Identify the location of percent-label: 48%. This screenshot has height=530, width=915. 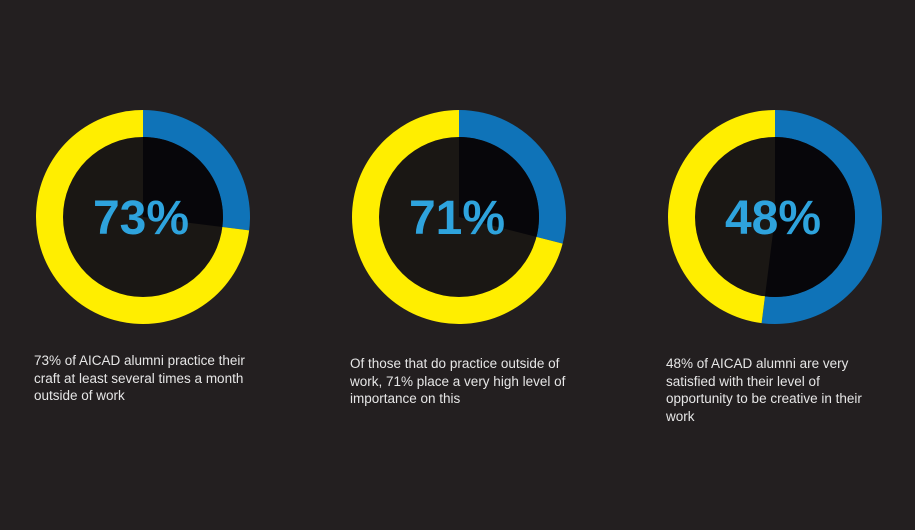
(773, 218).